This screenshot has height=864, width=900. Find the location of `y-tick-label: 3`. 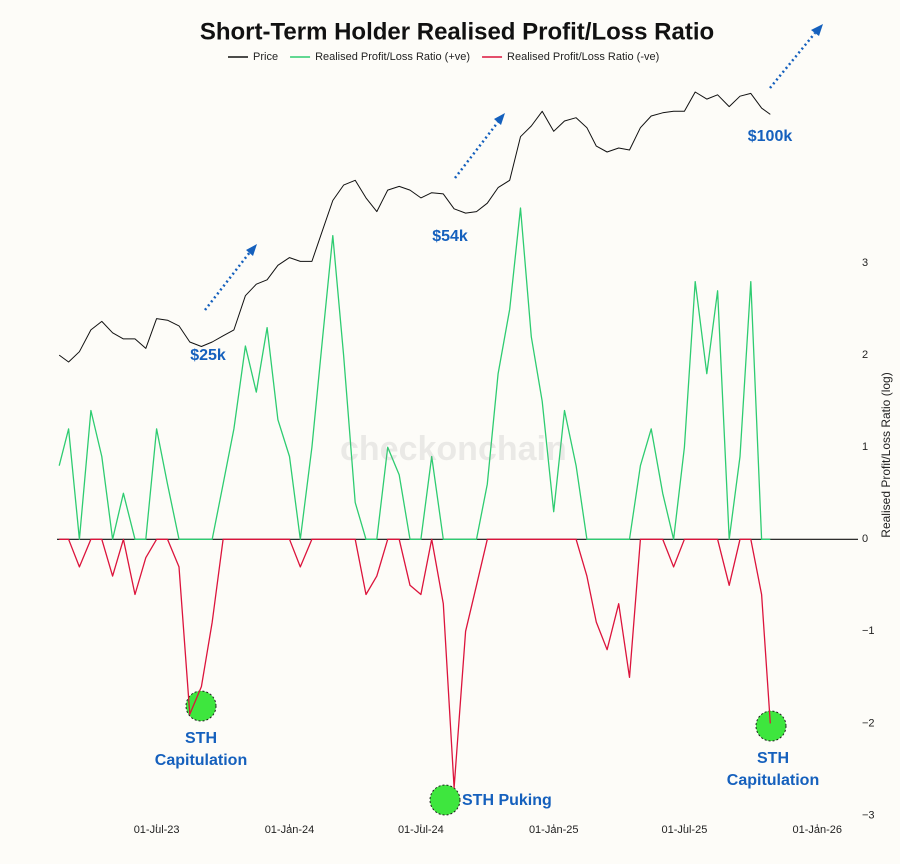

y-tick-label: 3 is located at coordinates (865, 263).